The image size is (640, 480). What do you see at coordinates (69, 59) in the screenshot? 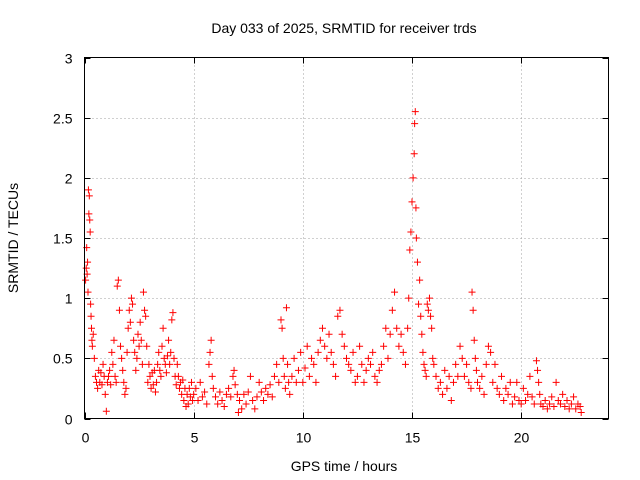
I see `y-tick-label: 3` at bounding box center [69, 59].